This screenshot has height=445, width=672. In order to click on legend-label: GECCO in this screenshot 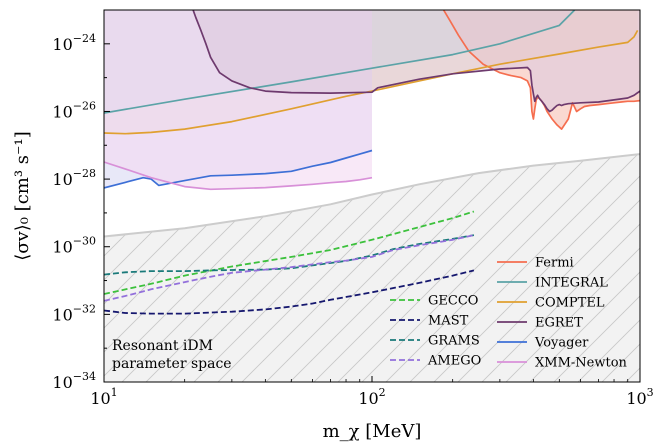, I will do `click(453, 301)`.